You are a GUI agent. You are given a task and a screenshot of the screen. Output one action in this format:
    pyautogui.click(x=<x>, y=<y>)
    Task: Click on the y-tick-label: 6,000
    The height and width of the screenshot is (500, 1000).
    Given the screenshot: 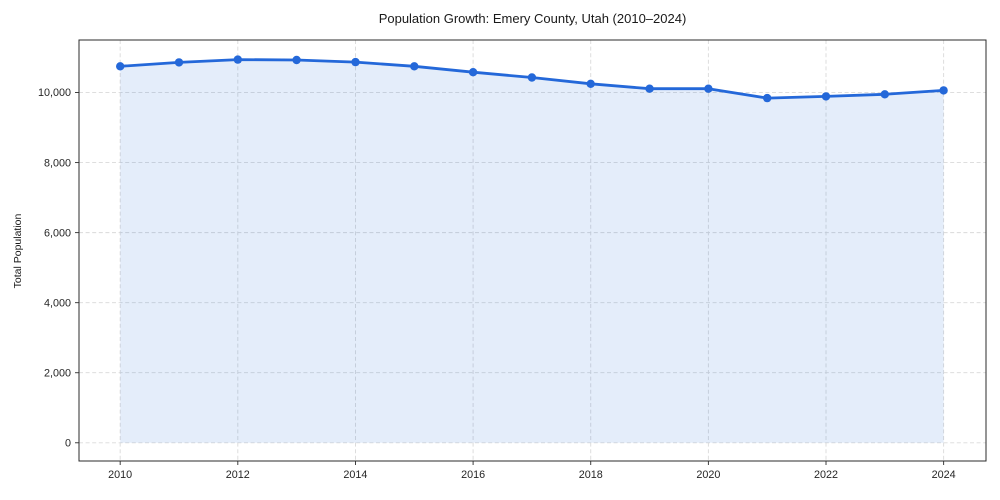 What is the action you would take?
    pyautogui.click(x=57, y=233)
    